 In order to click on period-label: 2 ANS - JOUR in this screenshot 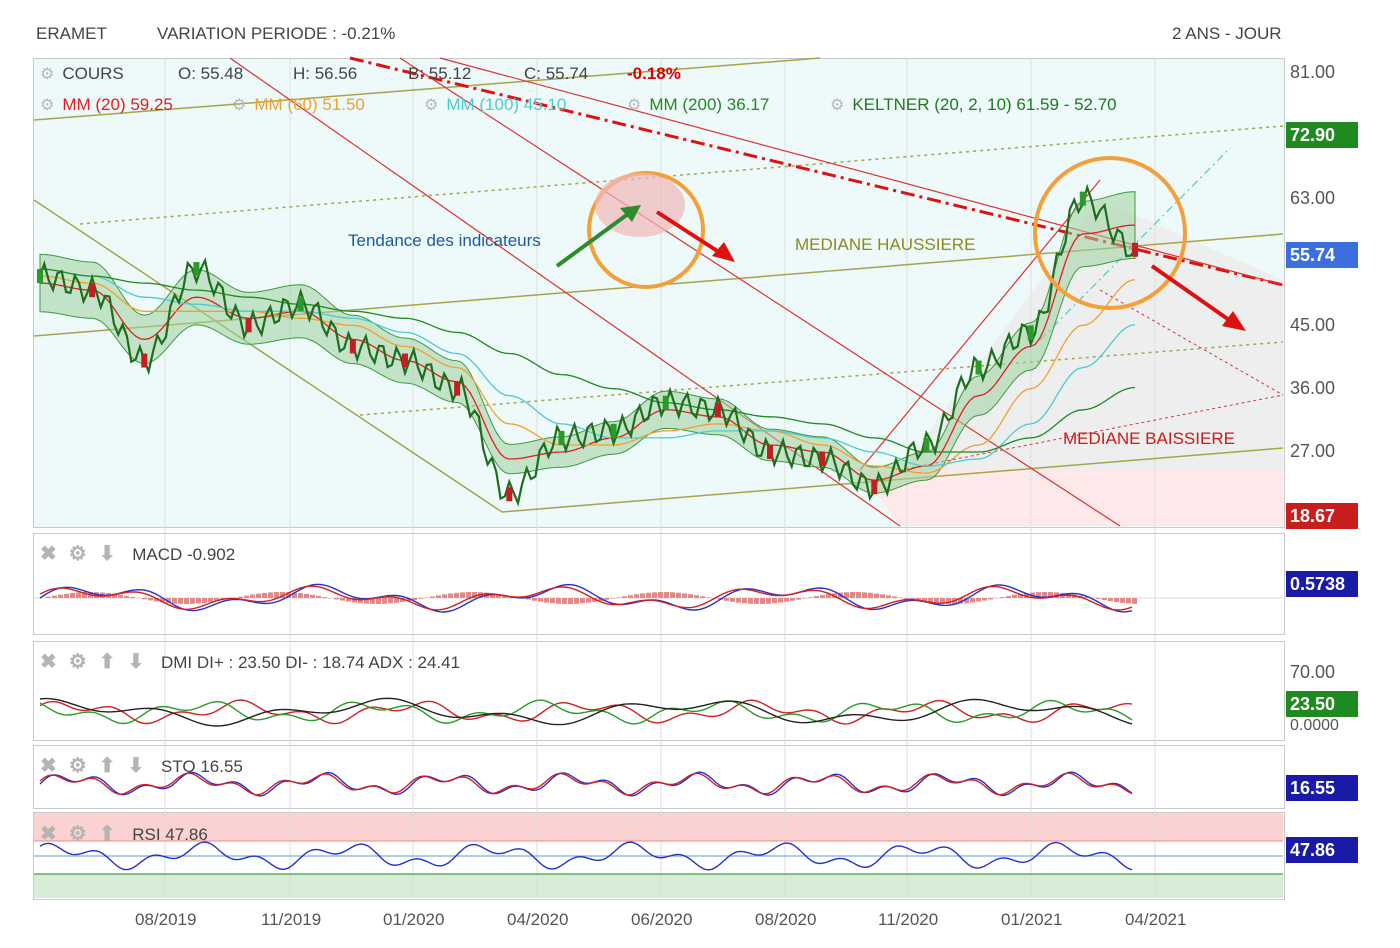, I will do `click(1227, 33)`.